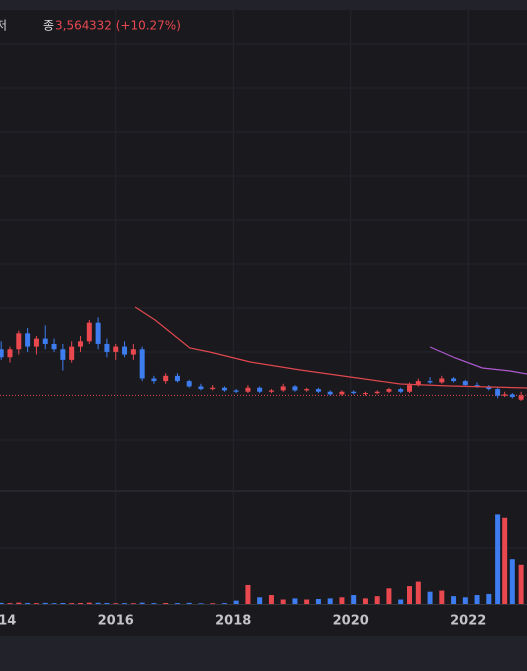 Image resolution: width=527 pixels, height=671 pixels. I want to click on change: 332 (+10.27%), so click(135, 26).